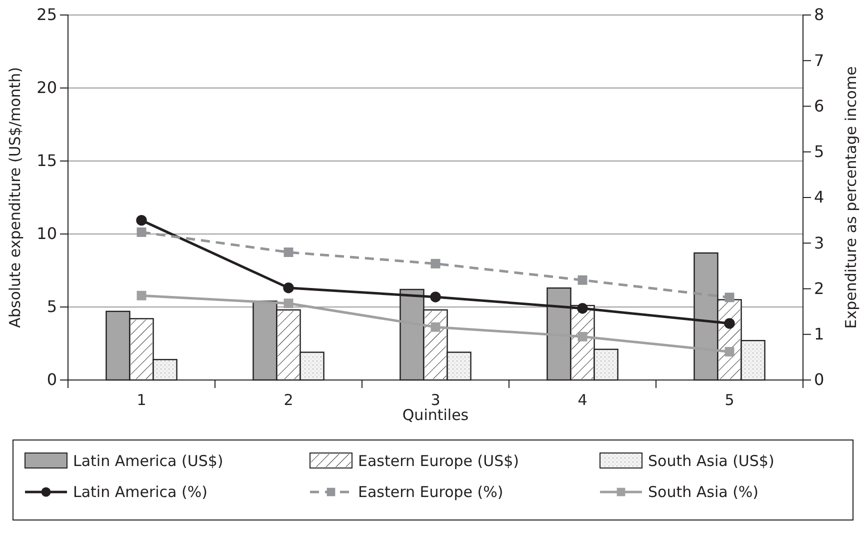 Image resolution: width=866 pixels, height=546 pixels. Describe the element at coordinates (819, 14) in the screenshot. I see `y2-tick-label: 8` at that location.